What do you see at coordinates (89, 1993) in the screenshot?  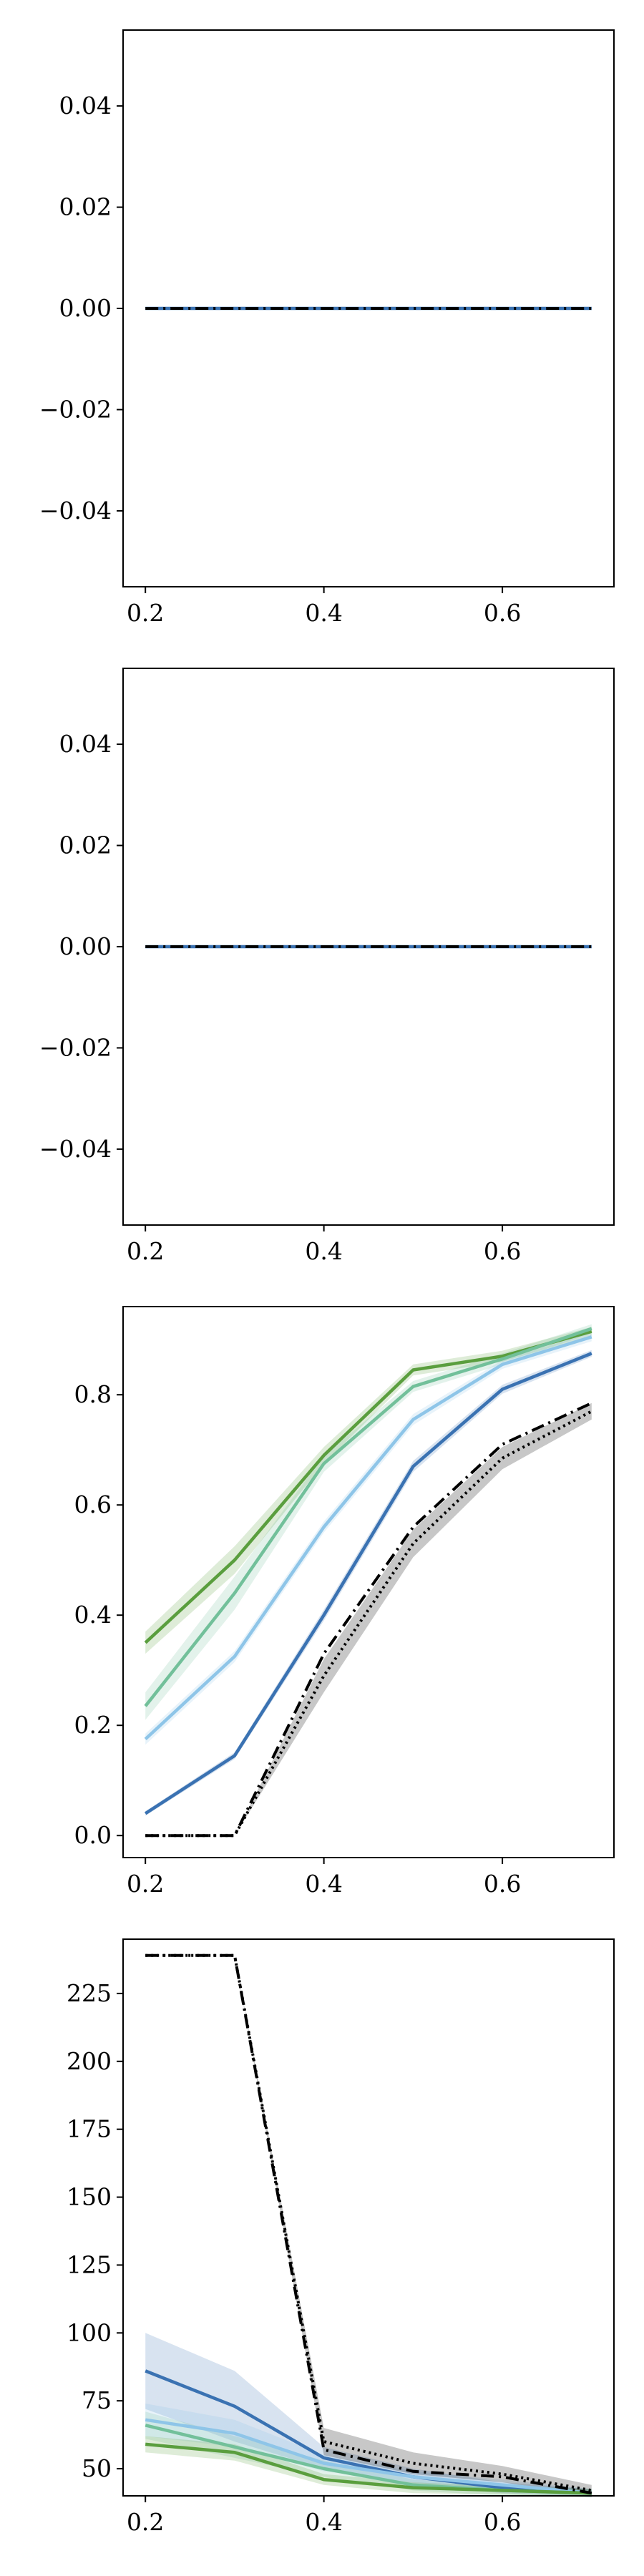 I see `y-tick-label: 225` at bounding box center [89, 1993].